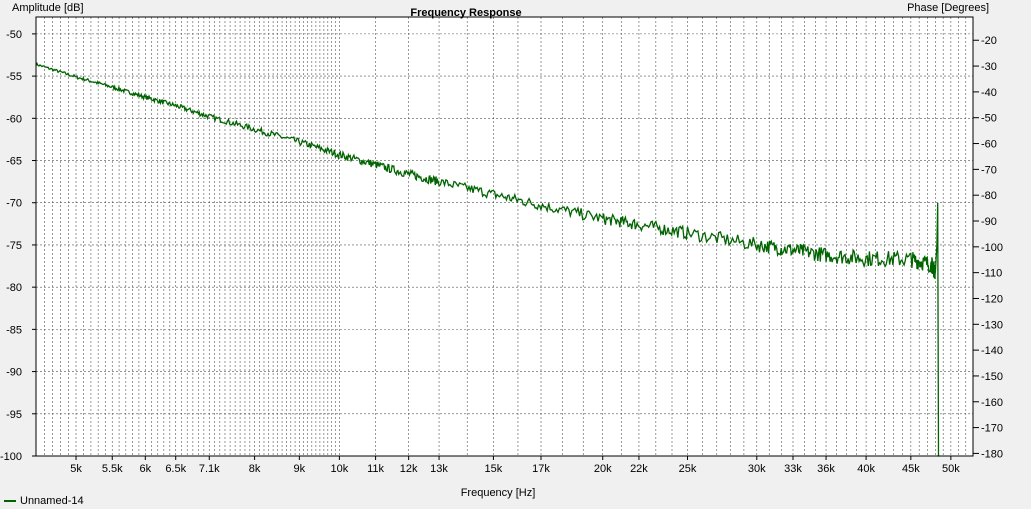 The height and width of the screenshot is (509, 1031). Describe the element at coordinates (11, 457) in the screenshot. I see `y-tick-label: -100` at that location.